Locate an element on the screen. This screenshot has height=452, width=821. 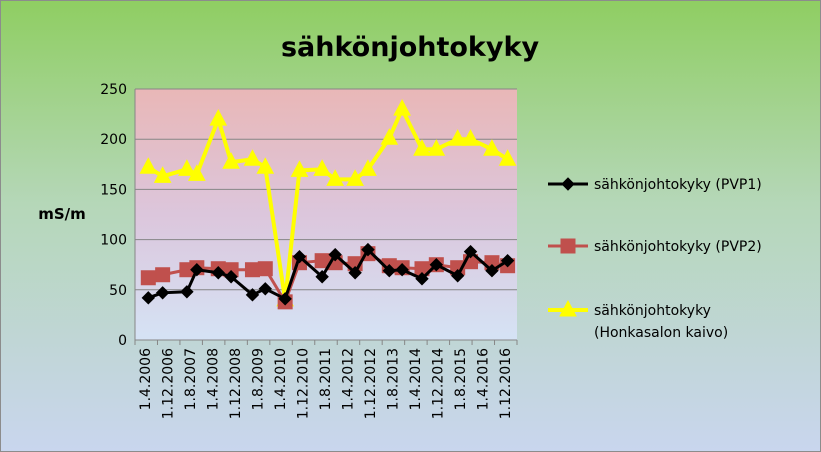
x-tick-label: 1.8.2013 is located at coordinates (393, 379).